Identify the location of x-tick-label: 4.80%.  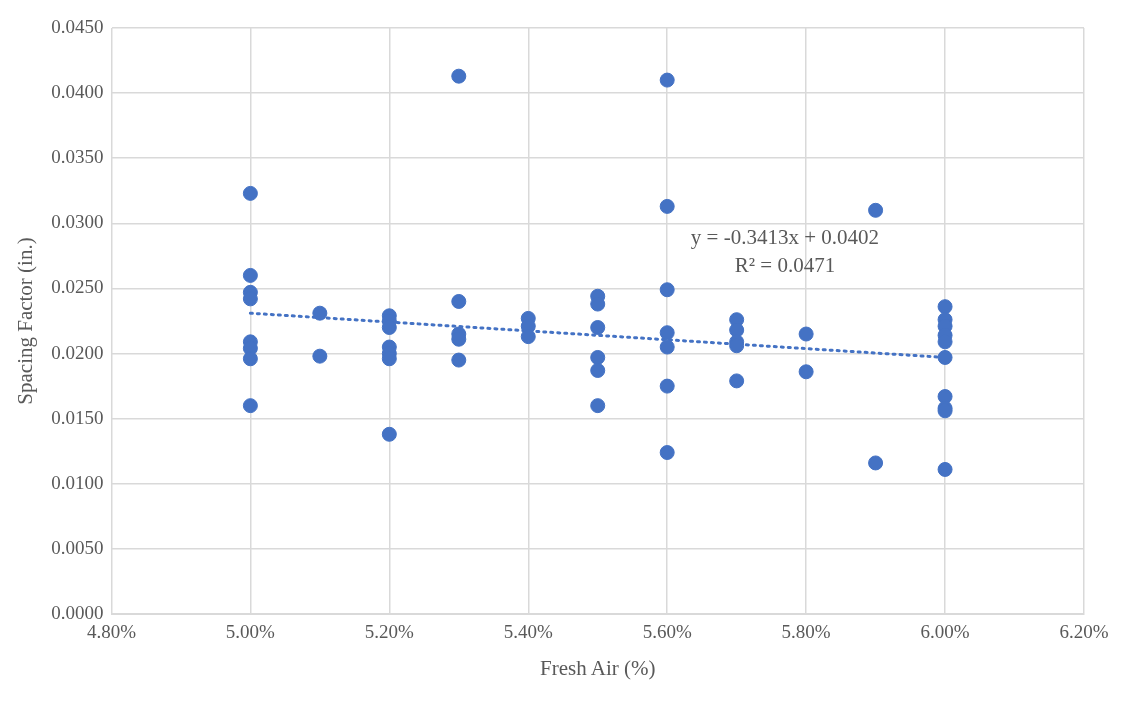
(111, 632).